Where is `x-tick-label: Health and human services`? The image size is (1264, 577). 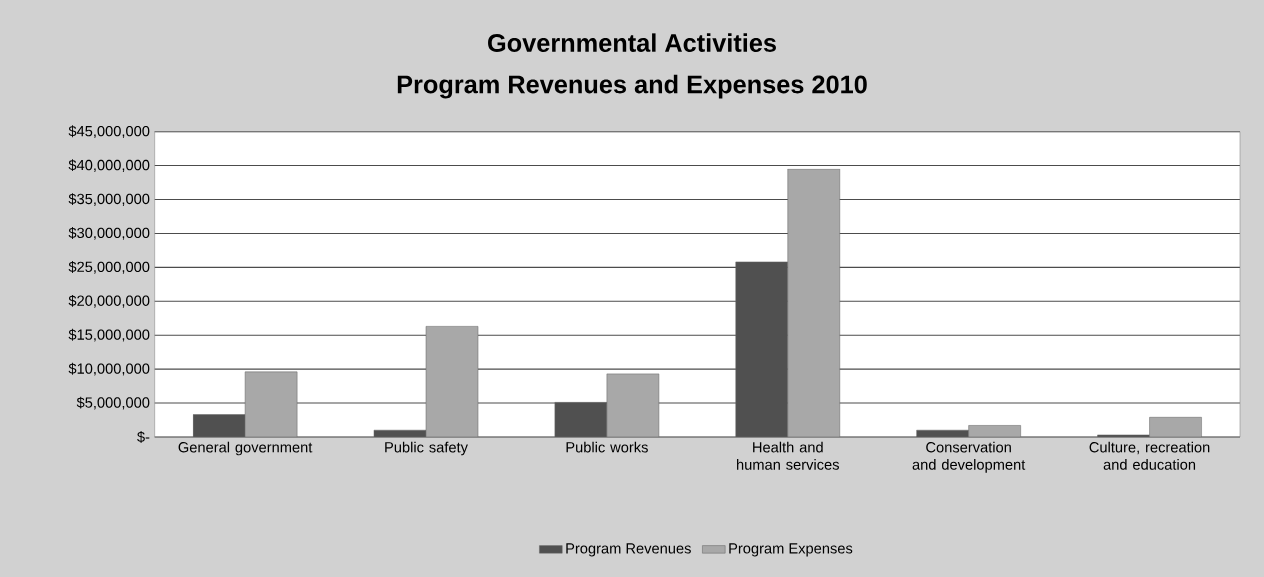
x-tick-label: Health and human services is located at coordinates (788, 455).